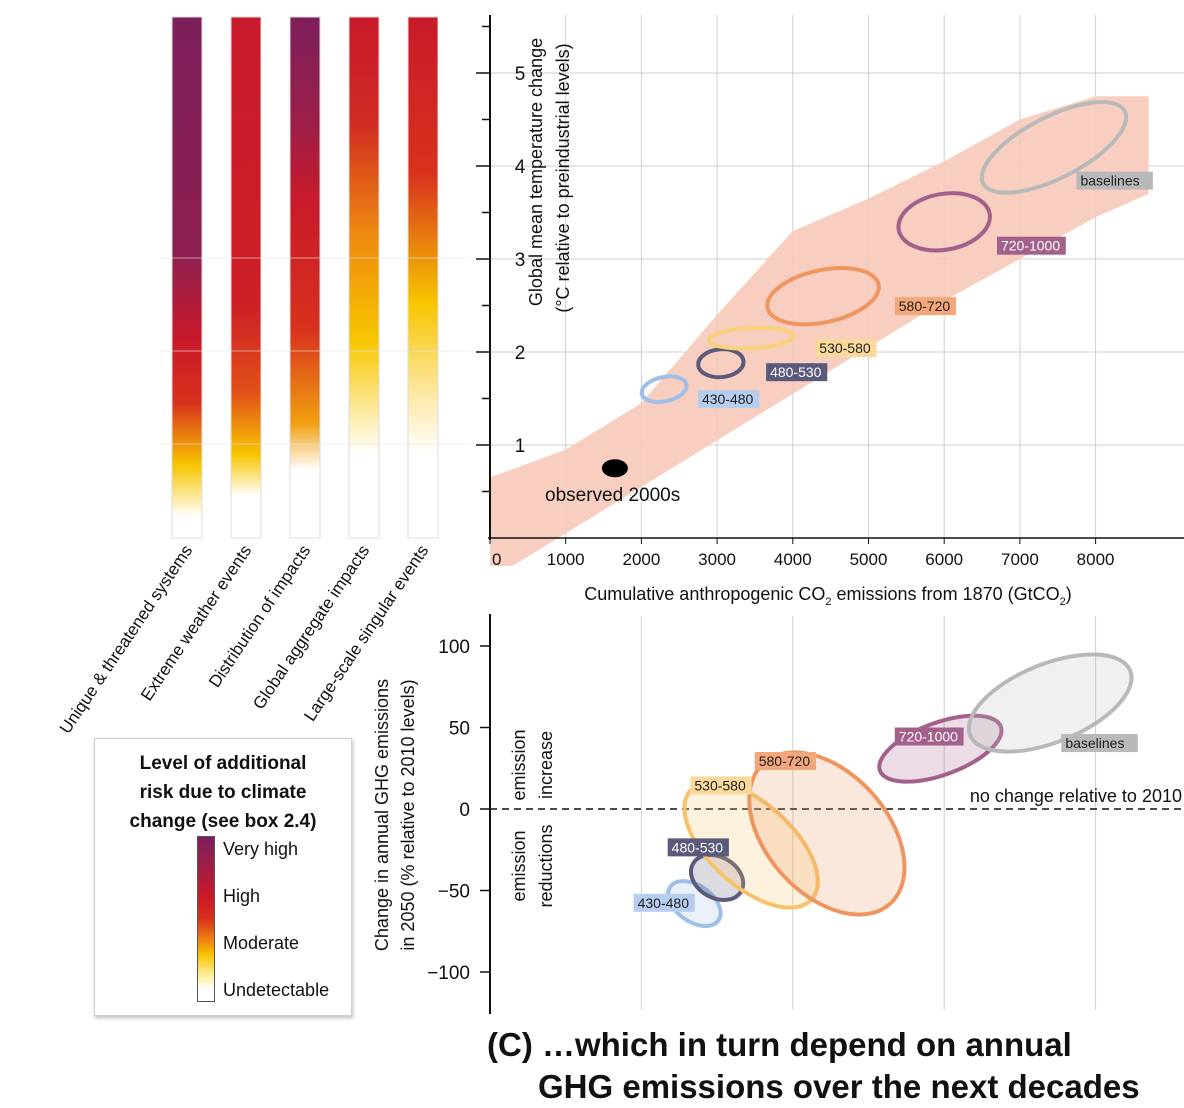 The height and width of the screenshot is (1108, 1184). What do you see at coordinates (520, 353) in the screenshot?
I see `y-tick-label: 2` at bounding box center [520, 353].